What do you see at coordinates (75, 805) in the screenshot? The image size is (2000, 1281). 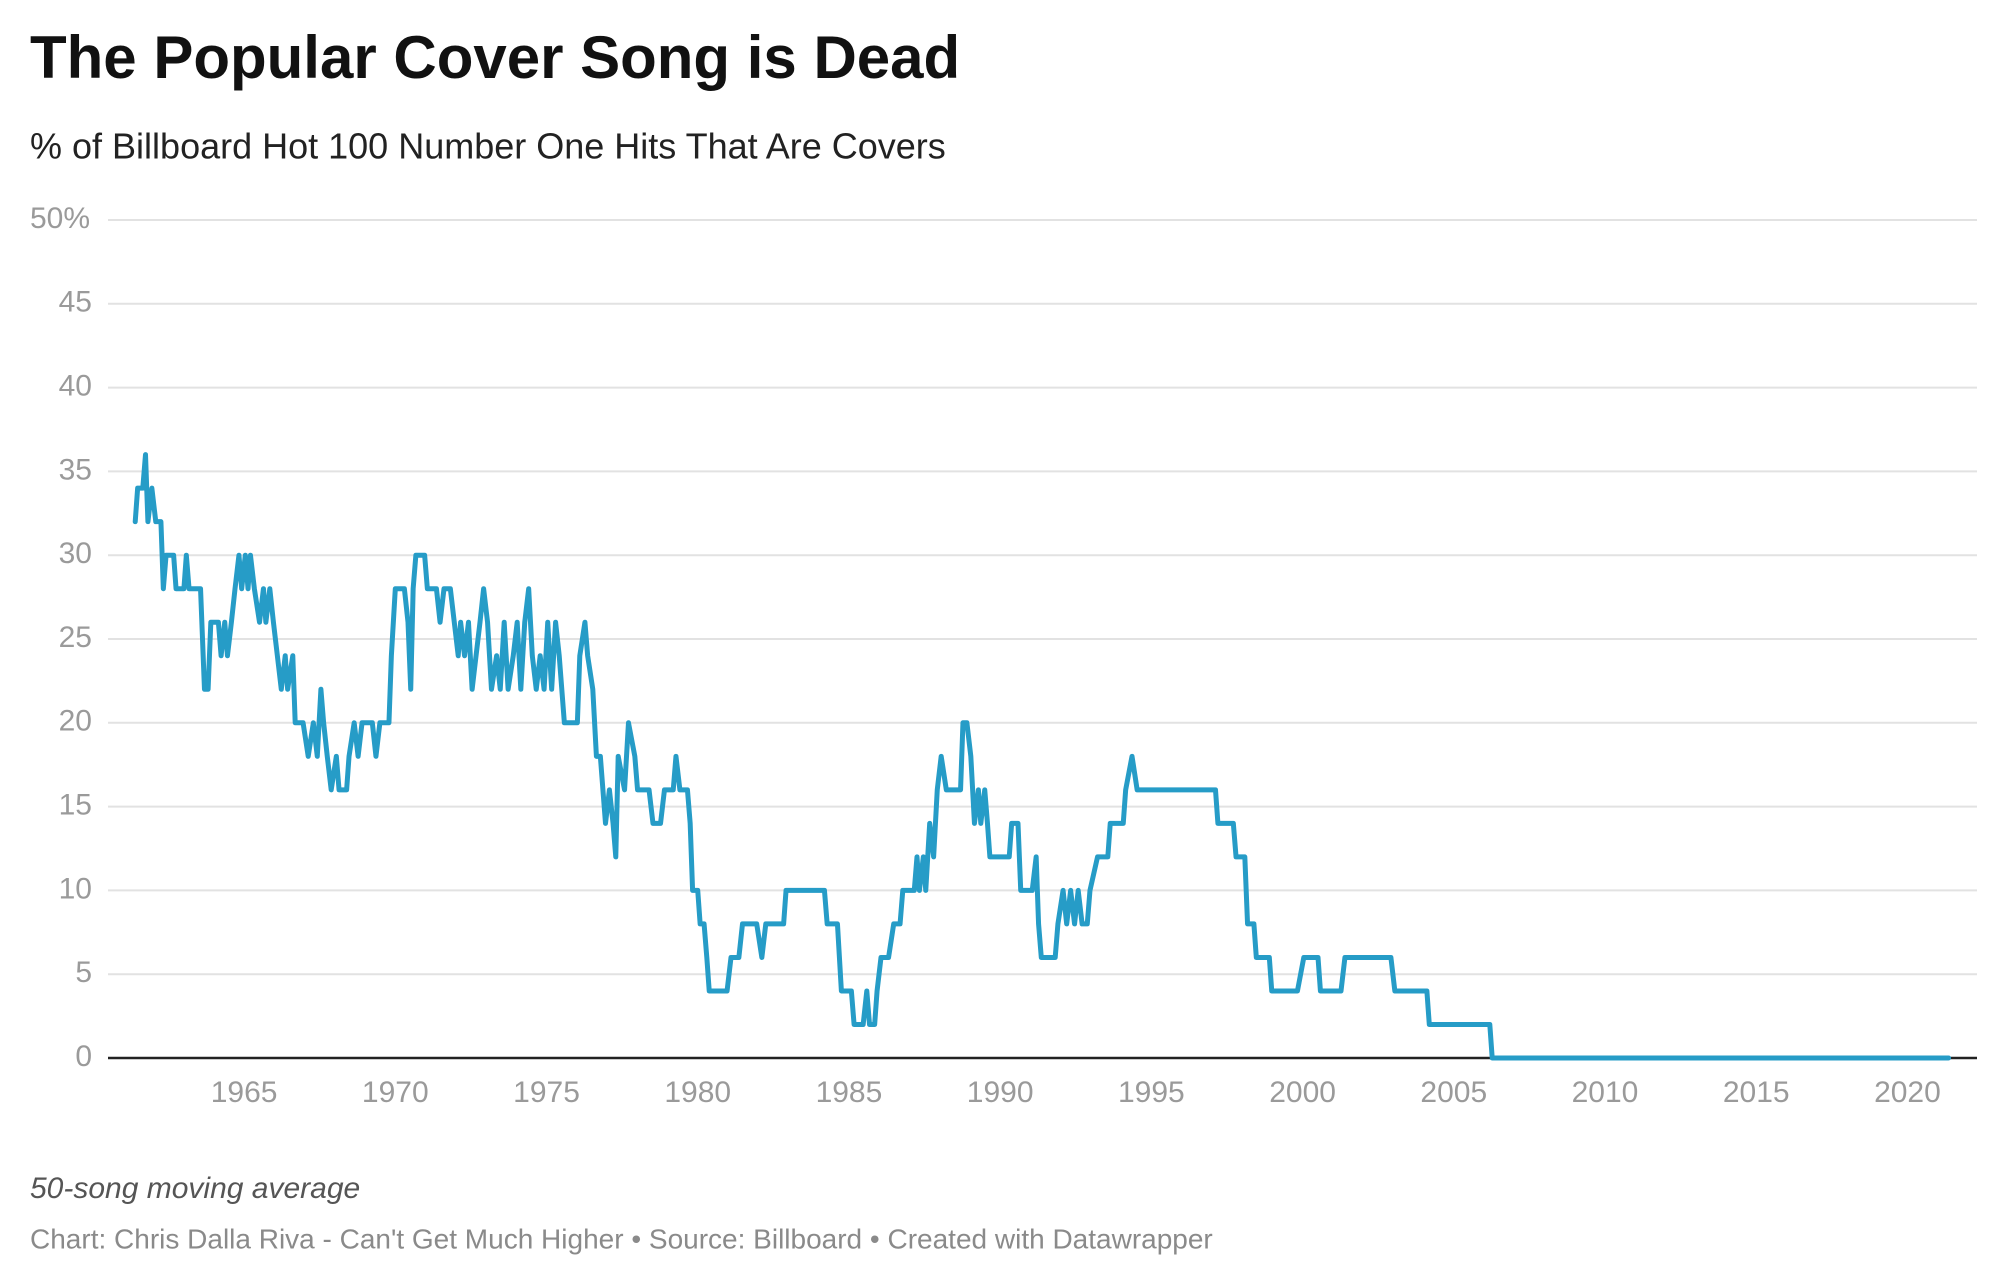 I see `y-tick-label: 15` at bounding box center [75, 805].